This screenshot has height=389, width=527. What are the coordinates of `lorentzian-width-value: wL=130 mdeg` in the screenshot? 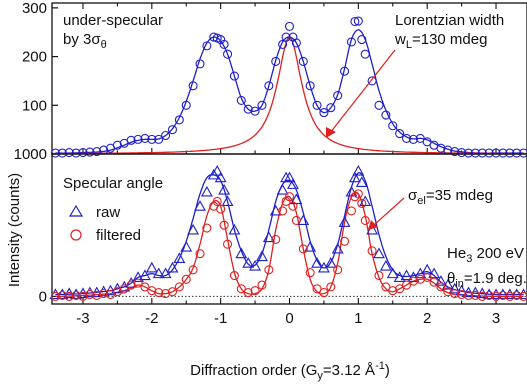 It's located at (440, 41).